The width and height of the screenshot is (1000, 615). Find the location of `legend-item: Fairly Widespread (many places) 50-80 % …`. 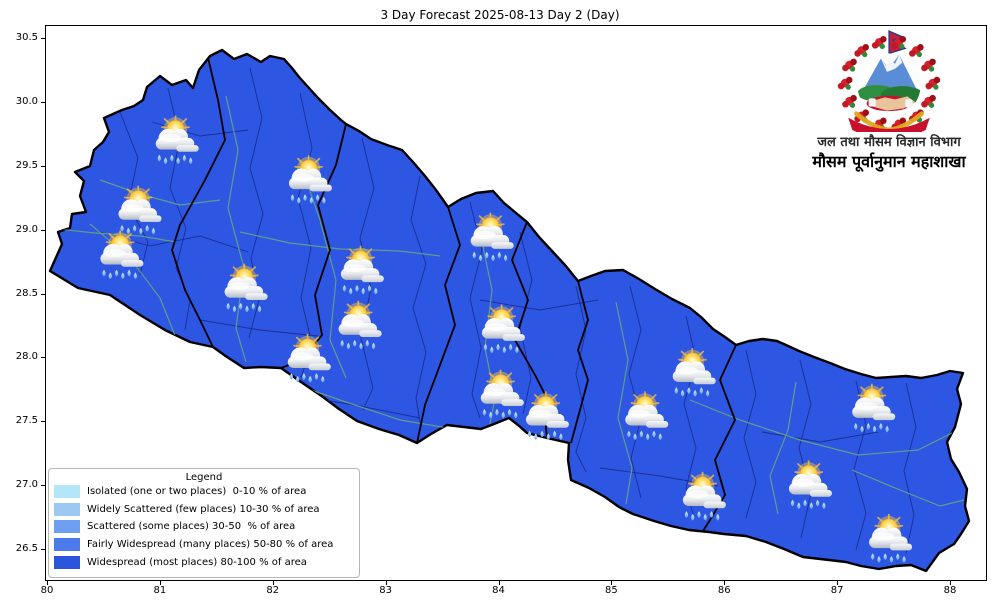

legend-item: Fairly Widespread (many places) 50-80 % … is located at coordinates (204, 545).